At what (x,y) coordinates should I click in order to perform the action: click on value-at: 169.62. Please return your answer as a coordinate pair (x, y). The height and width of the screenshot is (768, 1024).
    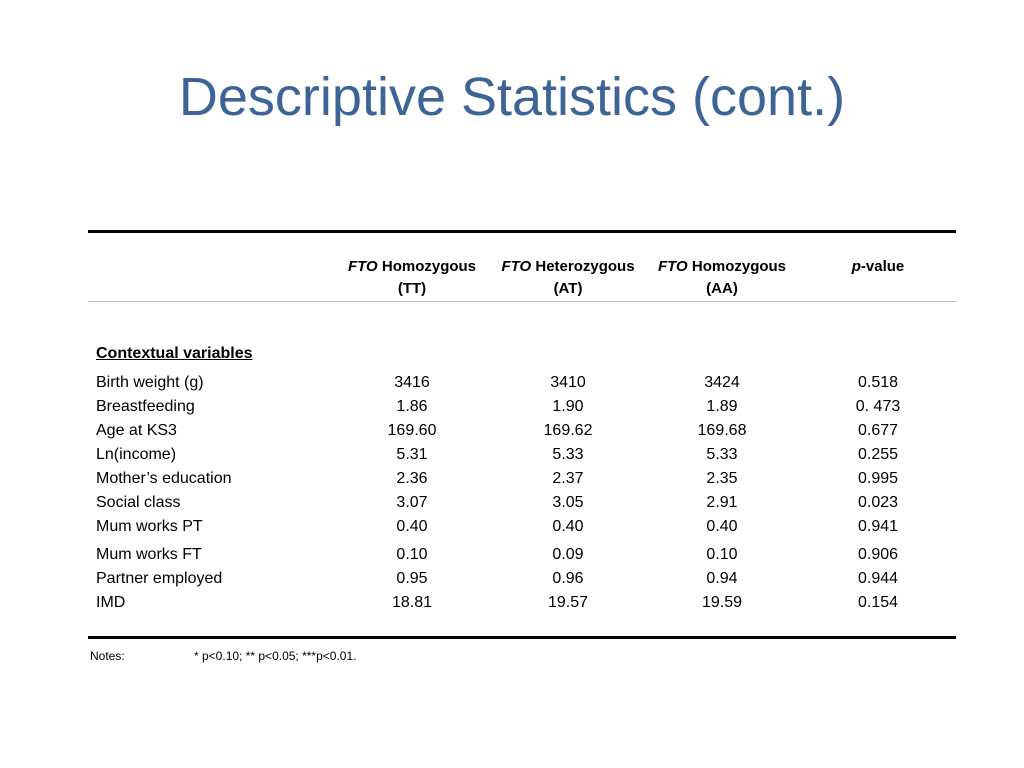
    Looking at the image, I should click on (568, 430).